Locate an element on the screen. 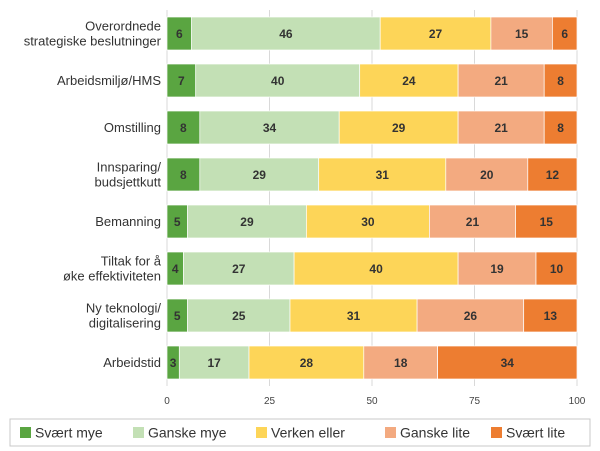 The height and width of the screenshot is (451, 600). data-label: 15 is located at coordinates (547, 222).